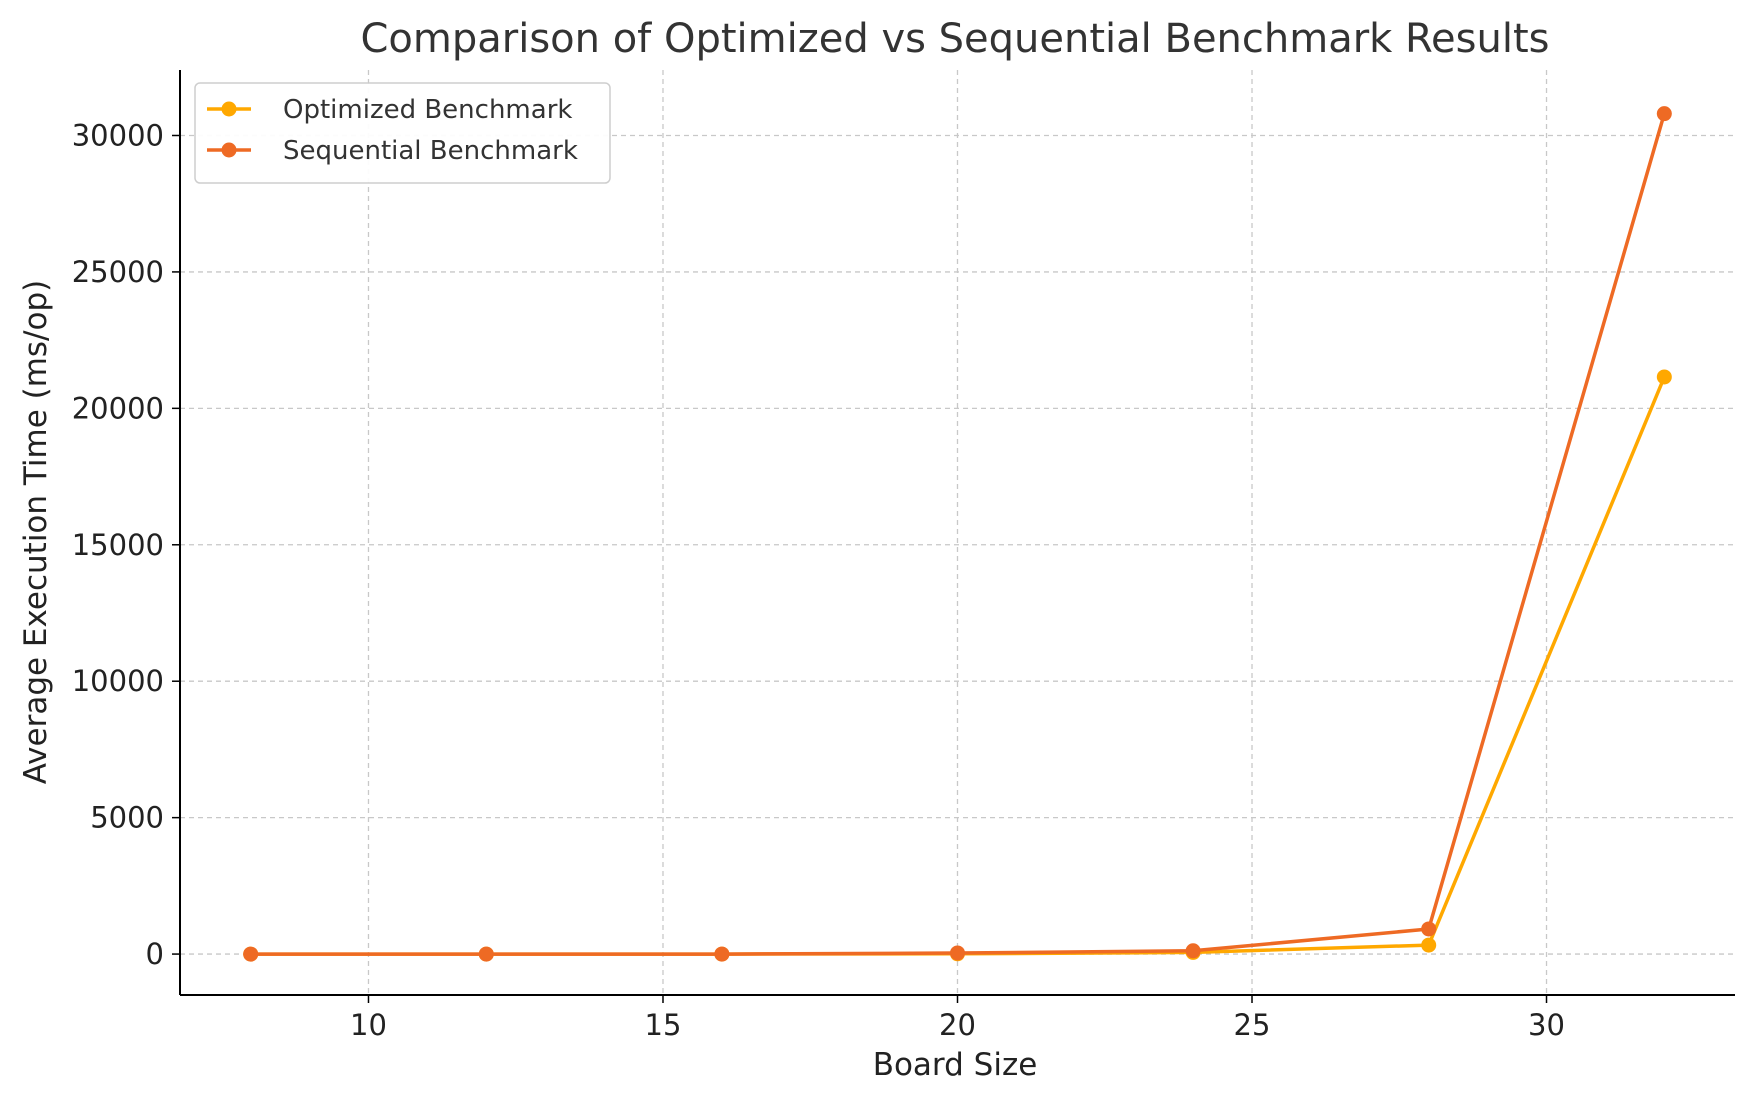 This screenshot has height=1105, width=1750. I want to click on legend-item: Sequential Benchmark, so click(392, 151).